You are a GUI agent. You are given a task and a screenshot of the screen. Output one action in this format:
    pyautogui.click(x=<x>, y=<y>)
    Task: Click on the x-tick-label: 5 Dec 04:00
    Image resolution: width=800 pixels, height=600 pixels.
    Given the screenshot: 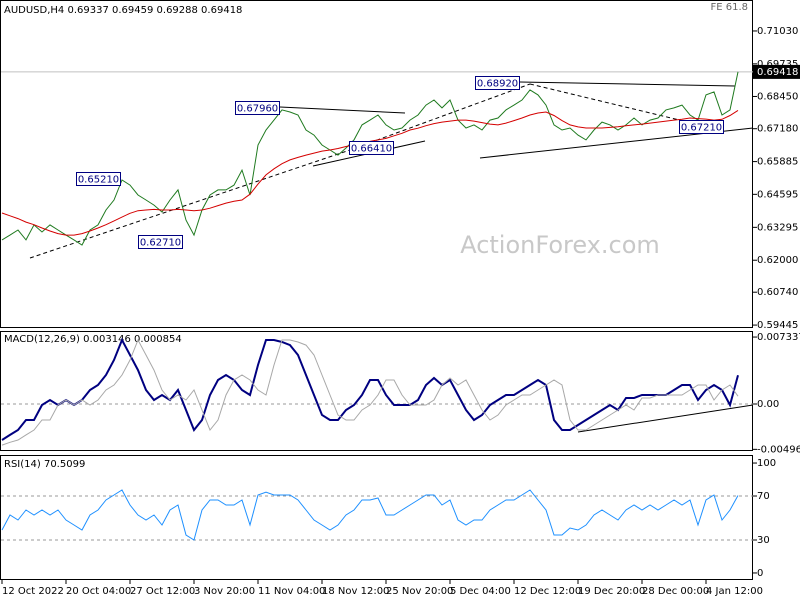 What is the action you would take?
    pyautogui.click(x=480, y=591)
    